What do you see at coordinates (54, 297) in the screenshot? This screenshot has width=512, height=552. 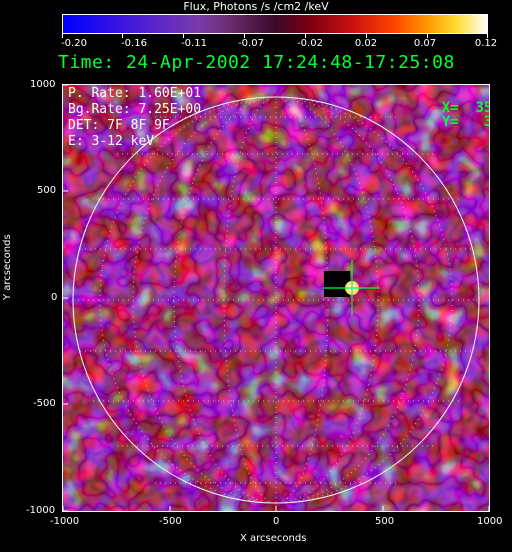 I see `y-tick-label: 0` at bounding box center [54, 297].